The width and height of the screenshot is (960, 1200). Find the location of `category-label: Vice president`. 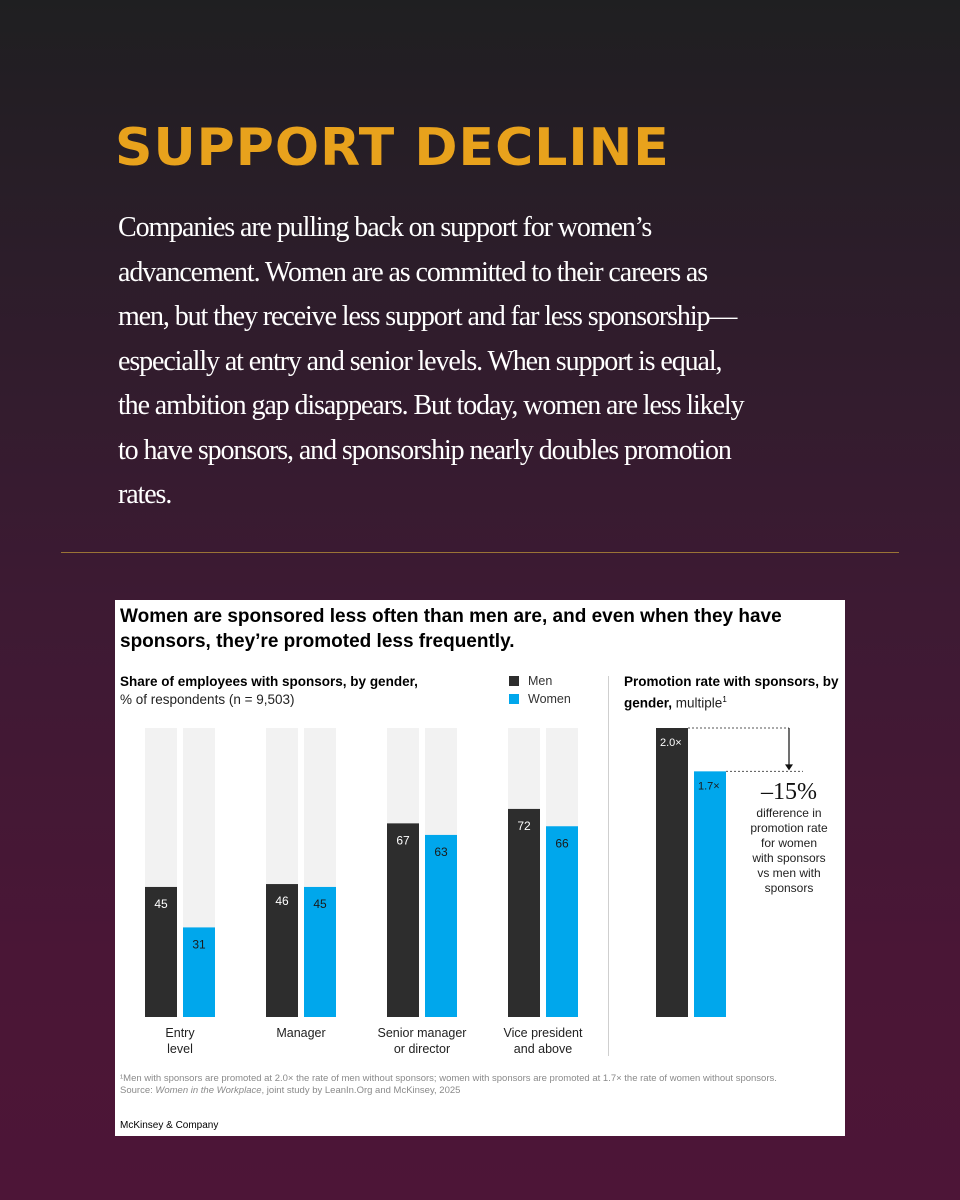

category-label: Vice president is located at coordinates (544, 1033).